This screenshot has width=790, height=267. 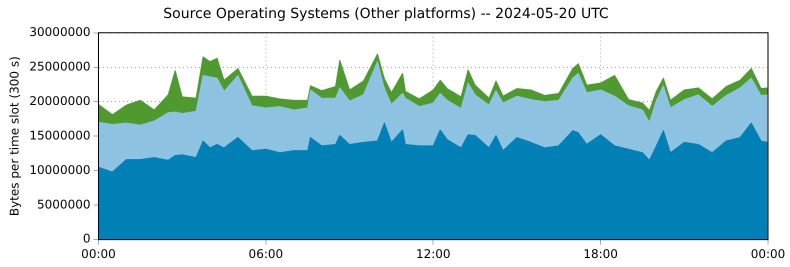 What do you see at coordinates (59, 169) in the screenshot?
I see `y-tick-label: 10000000` at bounding box center [59, 169].